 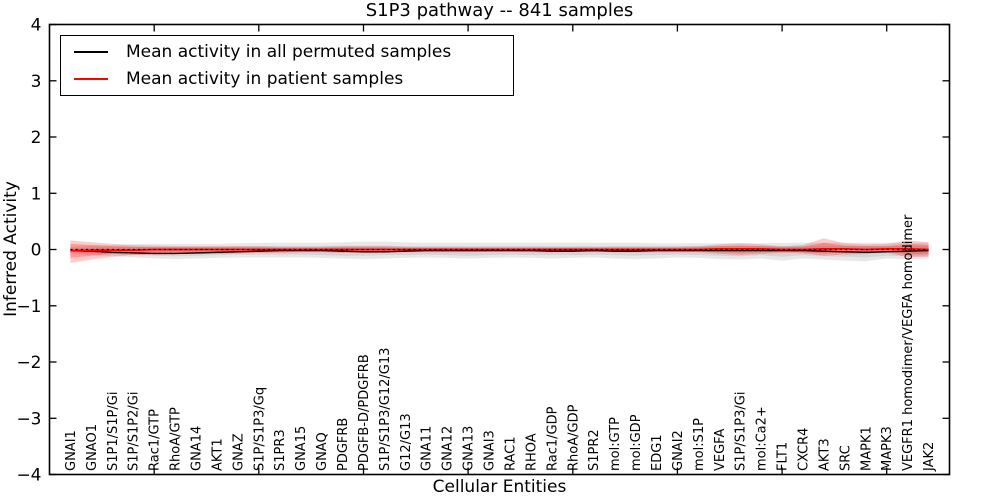 What do you see at coordinates (91, 79) in the screenshot?
I see `patient-line-swatch-icon` at bounding box center [91, 79].